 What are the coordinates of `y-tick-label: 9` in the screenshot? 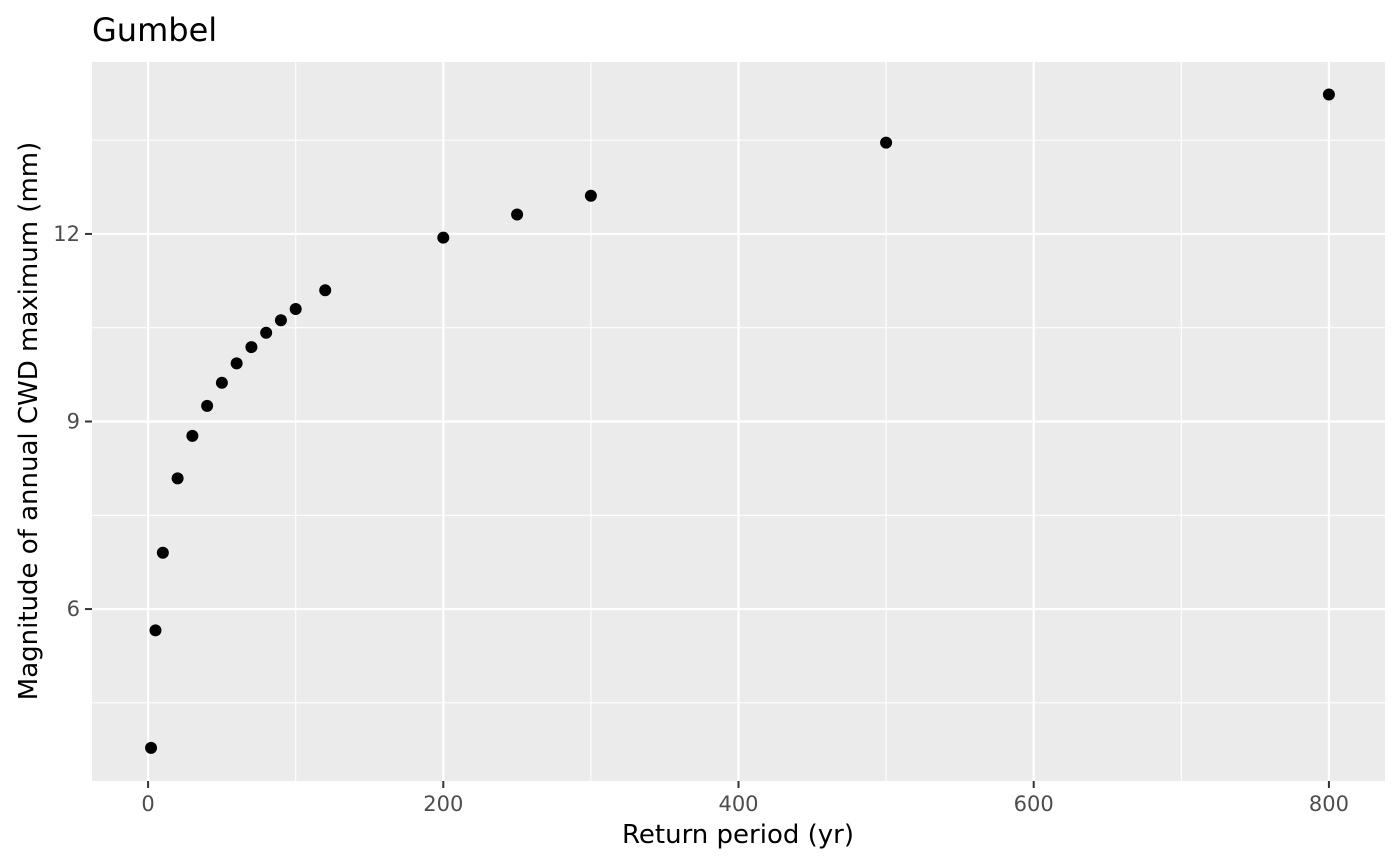 It's located at (73, 422).